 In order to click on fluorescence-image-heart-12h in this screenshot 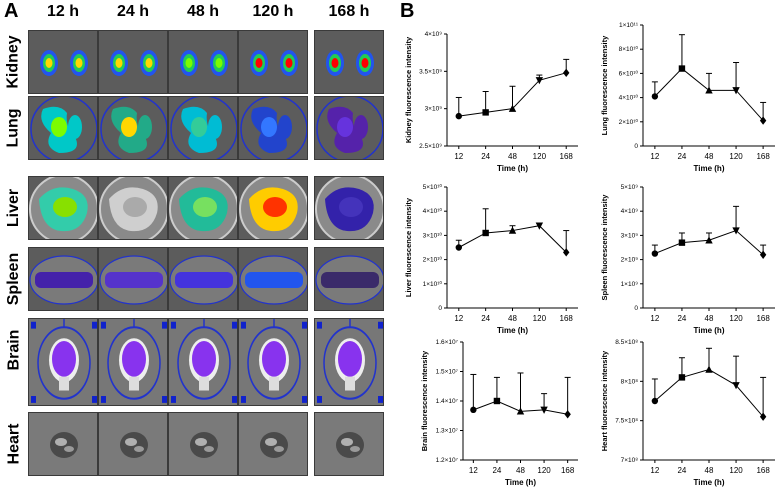, I will do `click(63, 444)`.